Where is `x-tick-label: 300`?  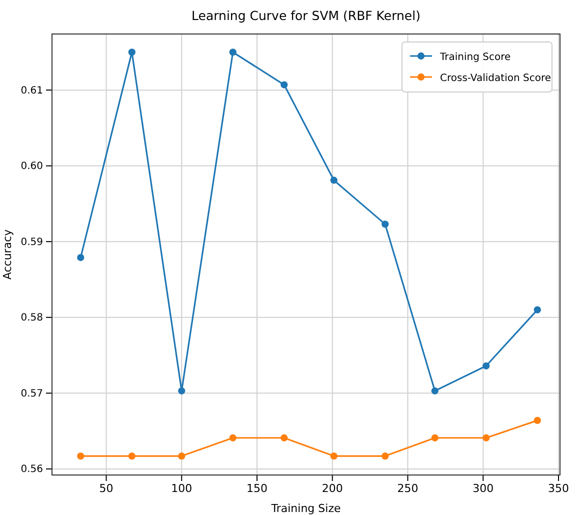 x-tick-label: 300 is located at coordinates (483, 488).